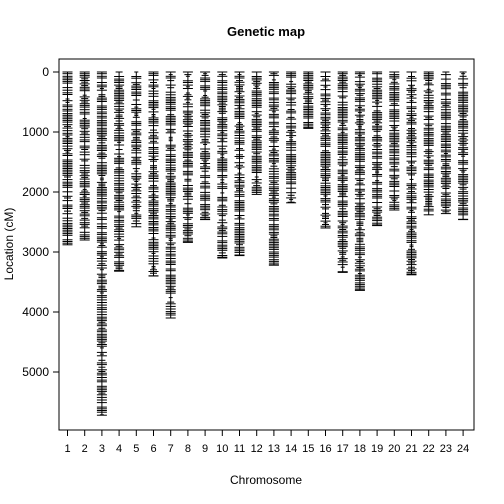 The image size is (504, 504). Describe the element at coordinates (222, 165) in the screenshot. I see `chromosome-10-markers` at that location.